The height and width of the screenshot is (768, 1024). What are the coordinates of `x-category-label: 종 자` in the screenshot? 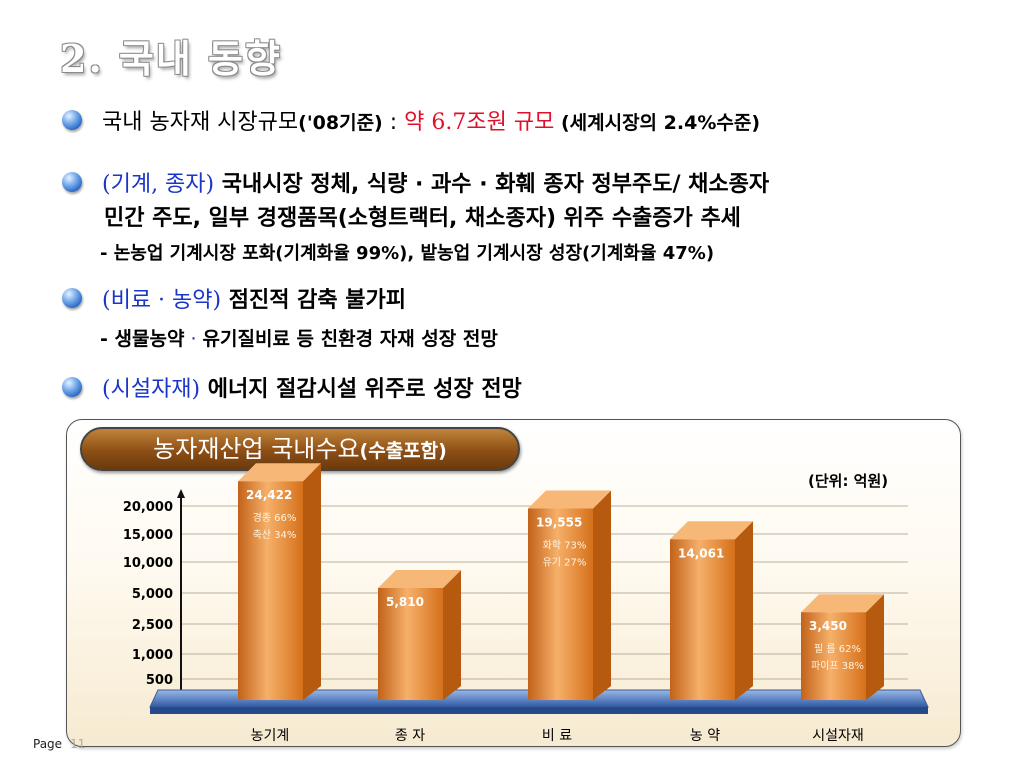 It's located at (410, 736).